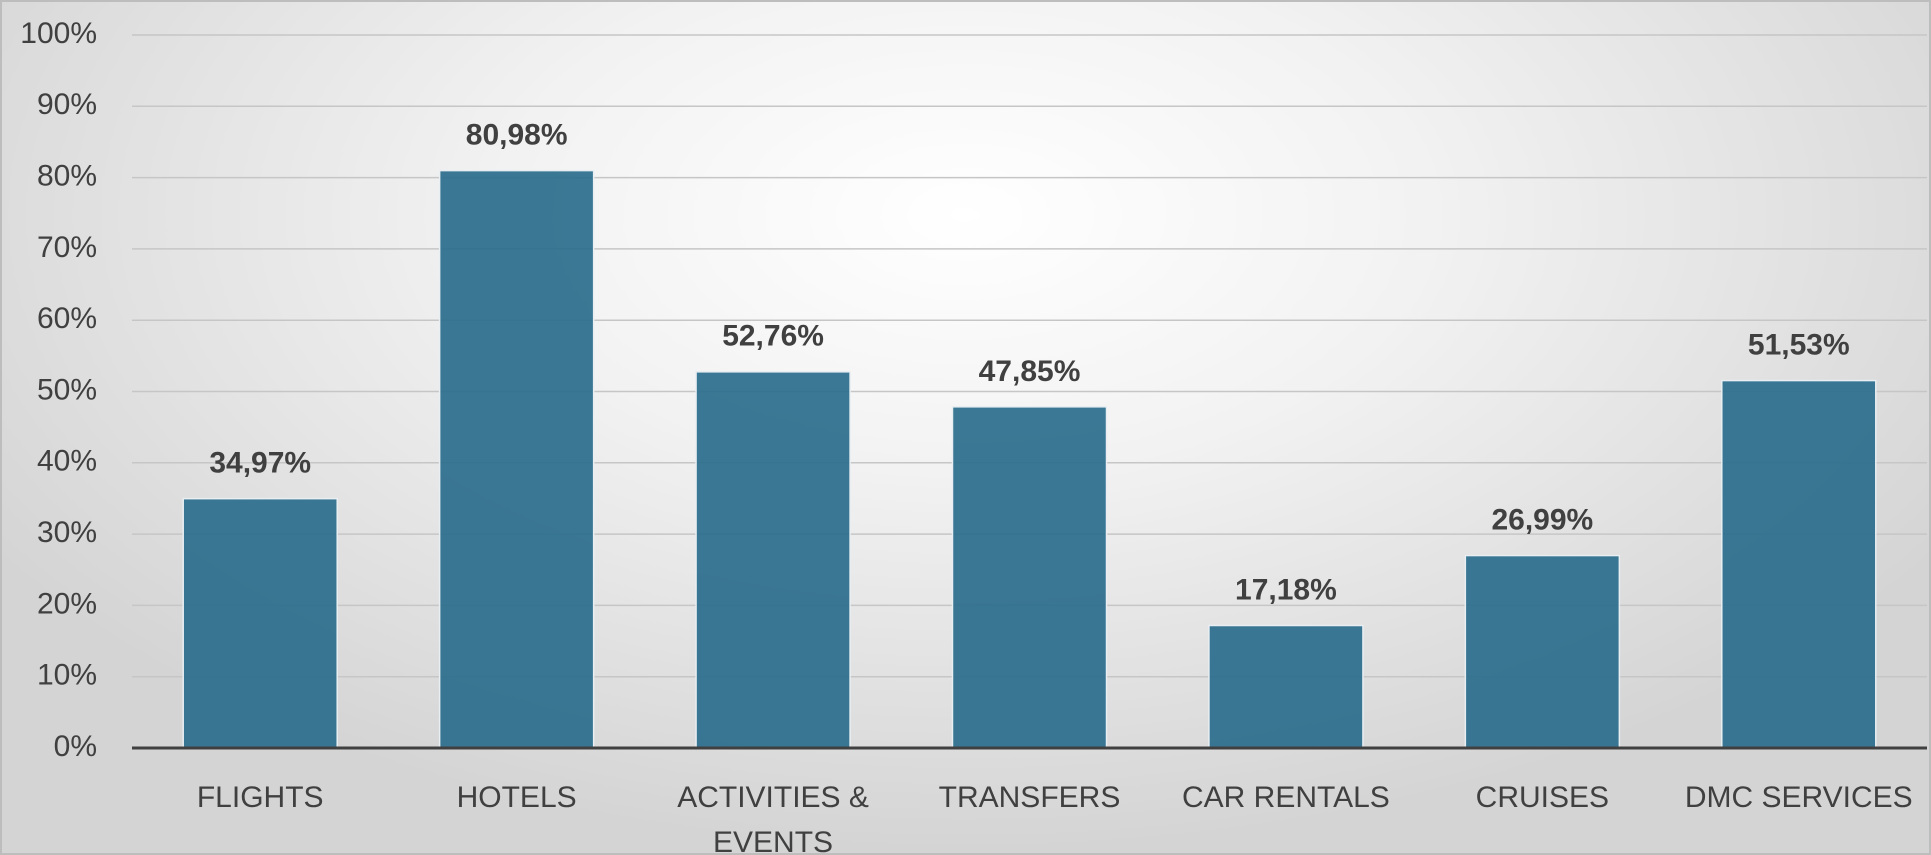 This screenshot has width=1931, height=855. Describe the element at coordinates (1542, 519) in the screenshot. I see `value-label: 26,99%` at that location.